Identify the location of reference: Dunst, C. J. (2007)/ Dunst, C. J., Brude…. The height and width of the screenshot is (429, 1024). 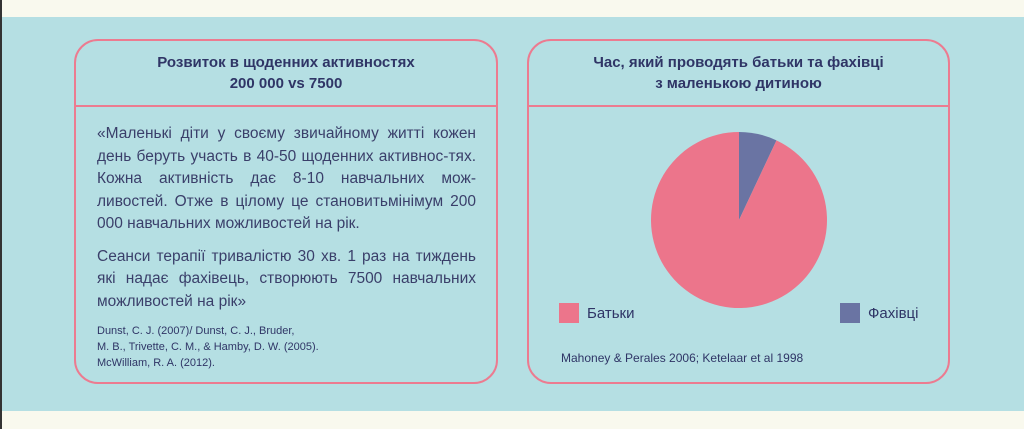
(196, 331).